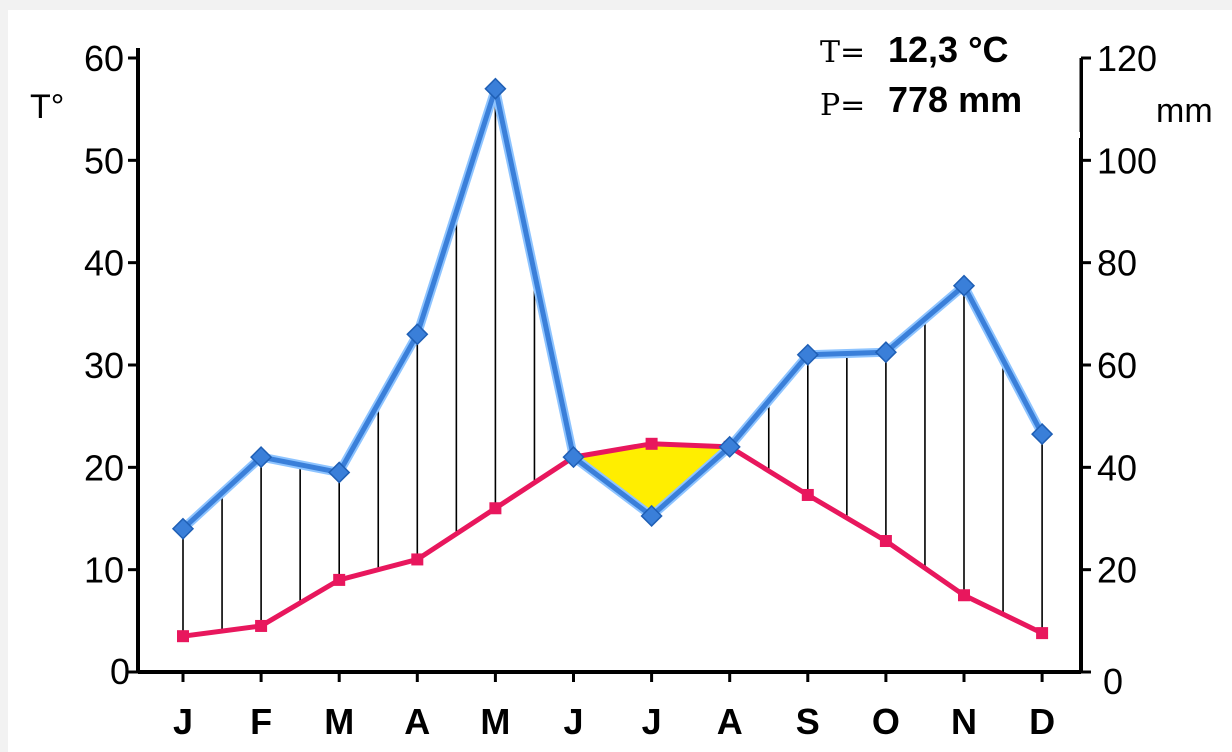 The height and width of the screenshot is (752, 1232). I want to click on month-label: N, so click(964, 721).